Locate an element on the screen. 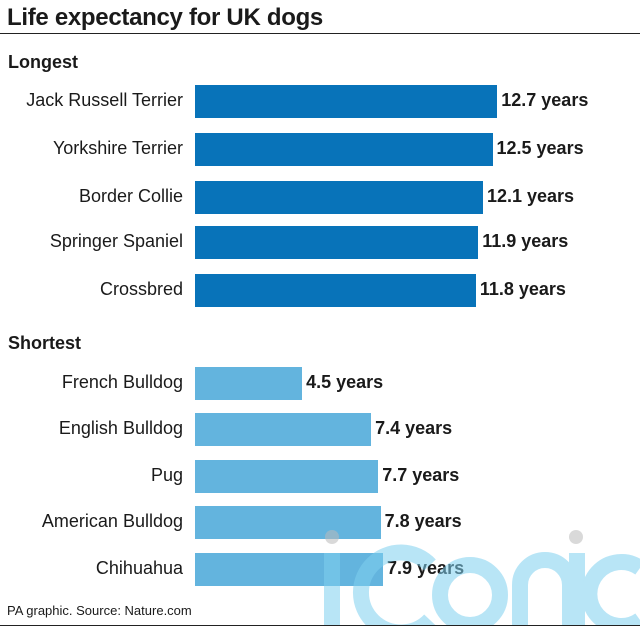 The width and height of the screenshot is (640, 627). value-label: 7.7 years is located at coordinates (421, 475).